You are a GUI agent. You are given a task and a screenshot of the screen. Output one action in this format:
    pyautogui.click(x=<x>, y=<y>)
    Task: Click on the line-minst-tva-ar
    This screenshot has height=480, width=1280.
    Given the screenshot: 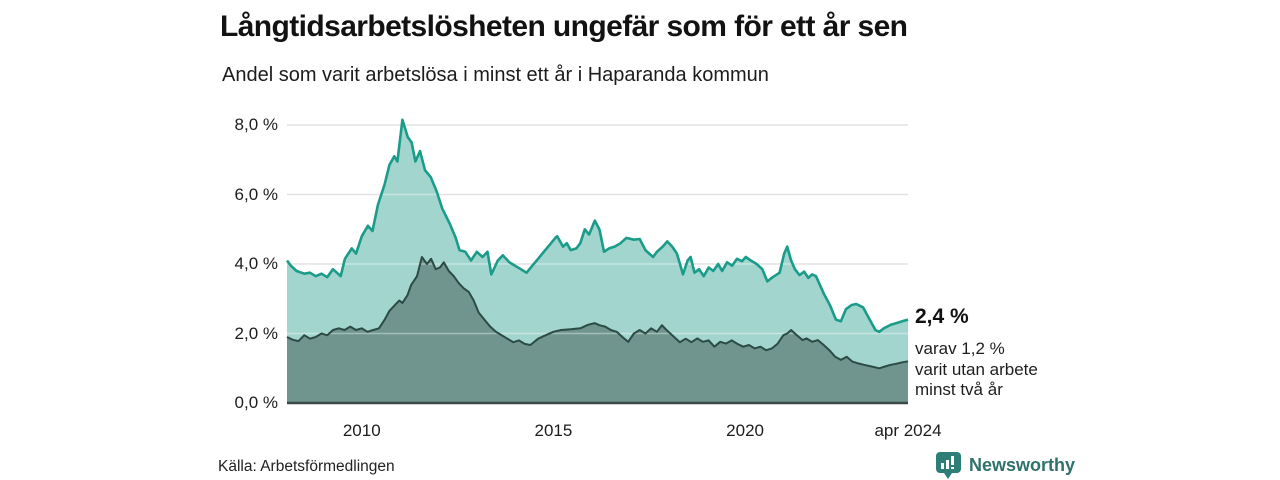 What is the action you would take?
    pyautogui.click(x=597, y=313)
    